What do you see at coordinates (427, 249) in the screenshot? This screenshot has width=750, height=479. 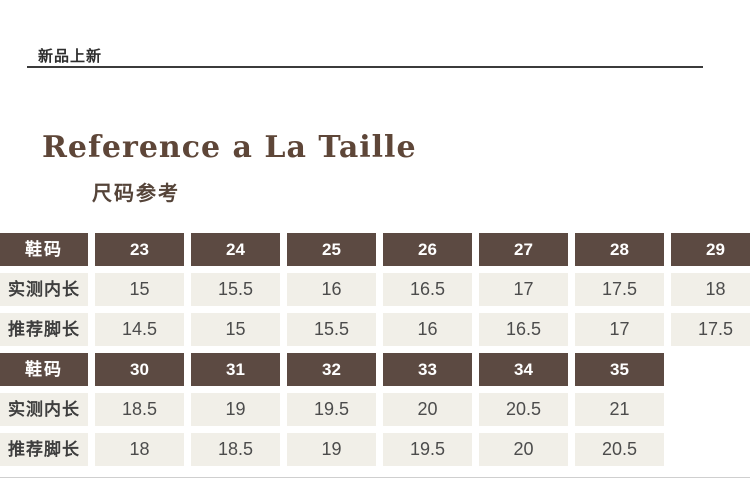 I see `size-header-cell: 26` at bounding box center [427, 249].